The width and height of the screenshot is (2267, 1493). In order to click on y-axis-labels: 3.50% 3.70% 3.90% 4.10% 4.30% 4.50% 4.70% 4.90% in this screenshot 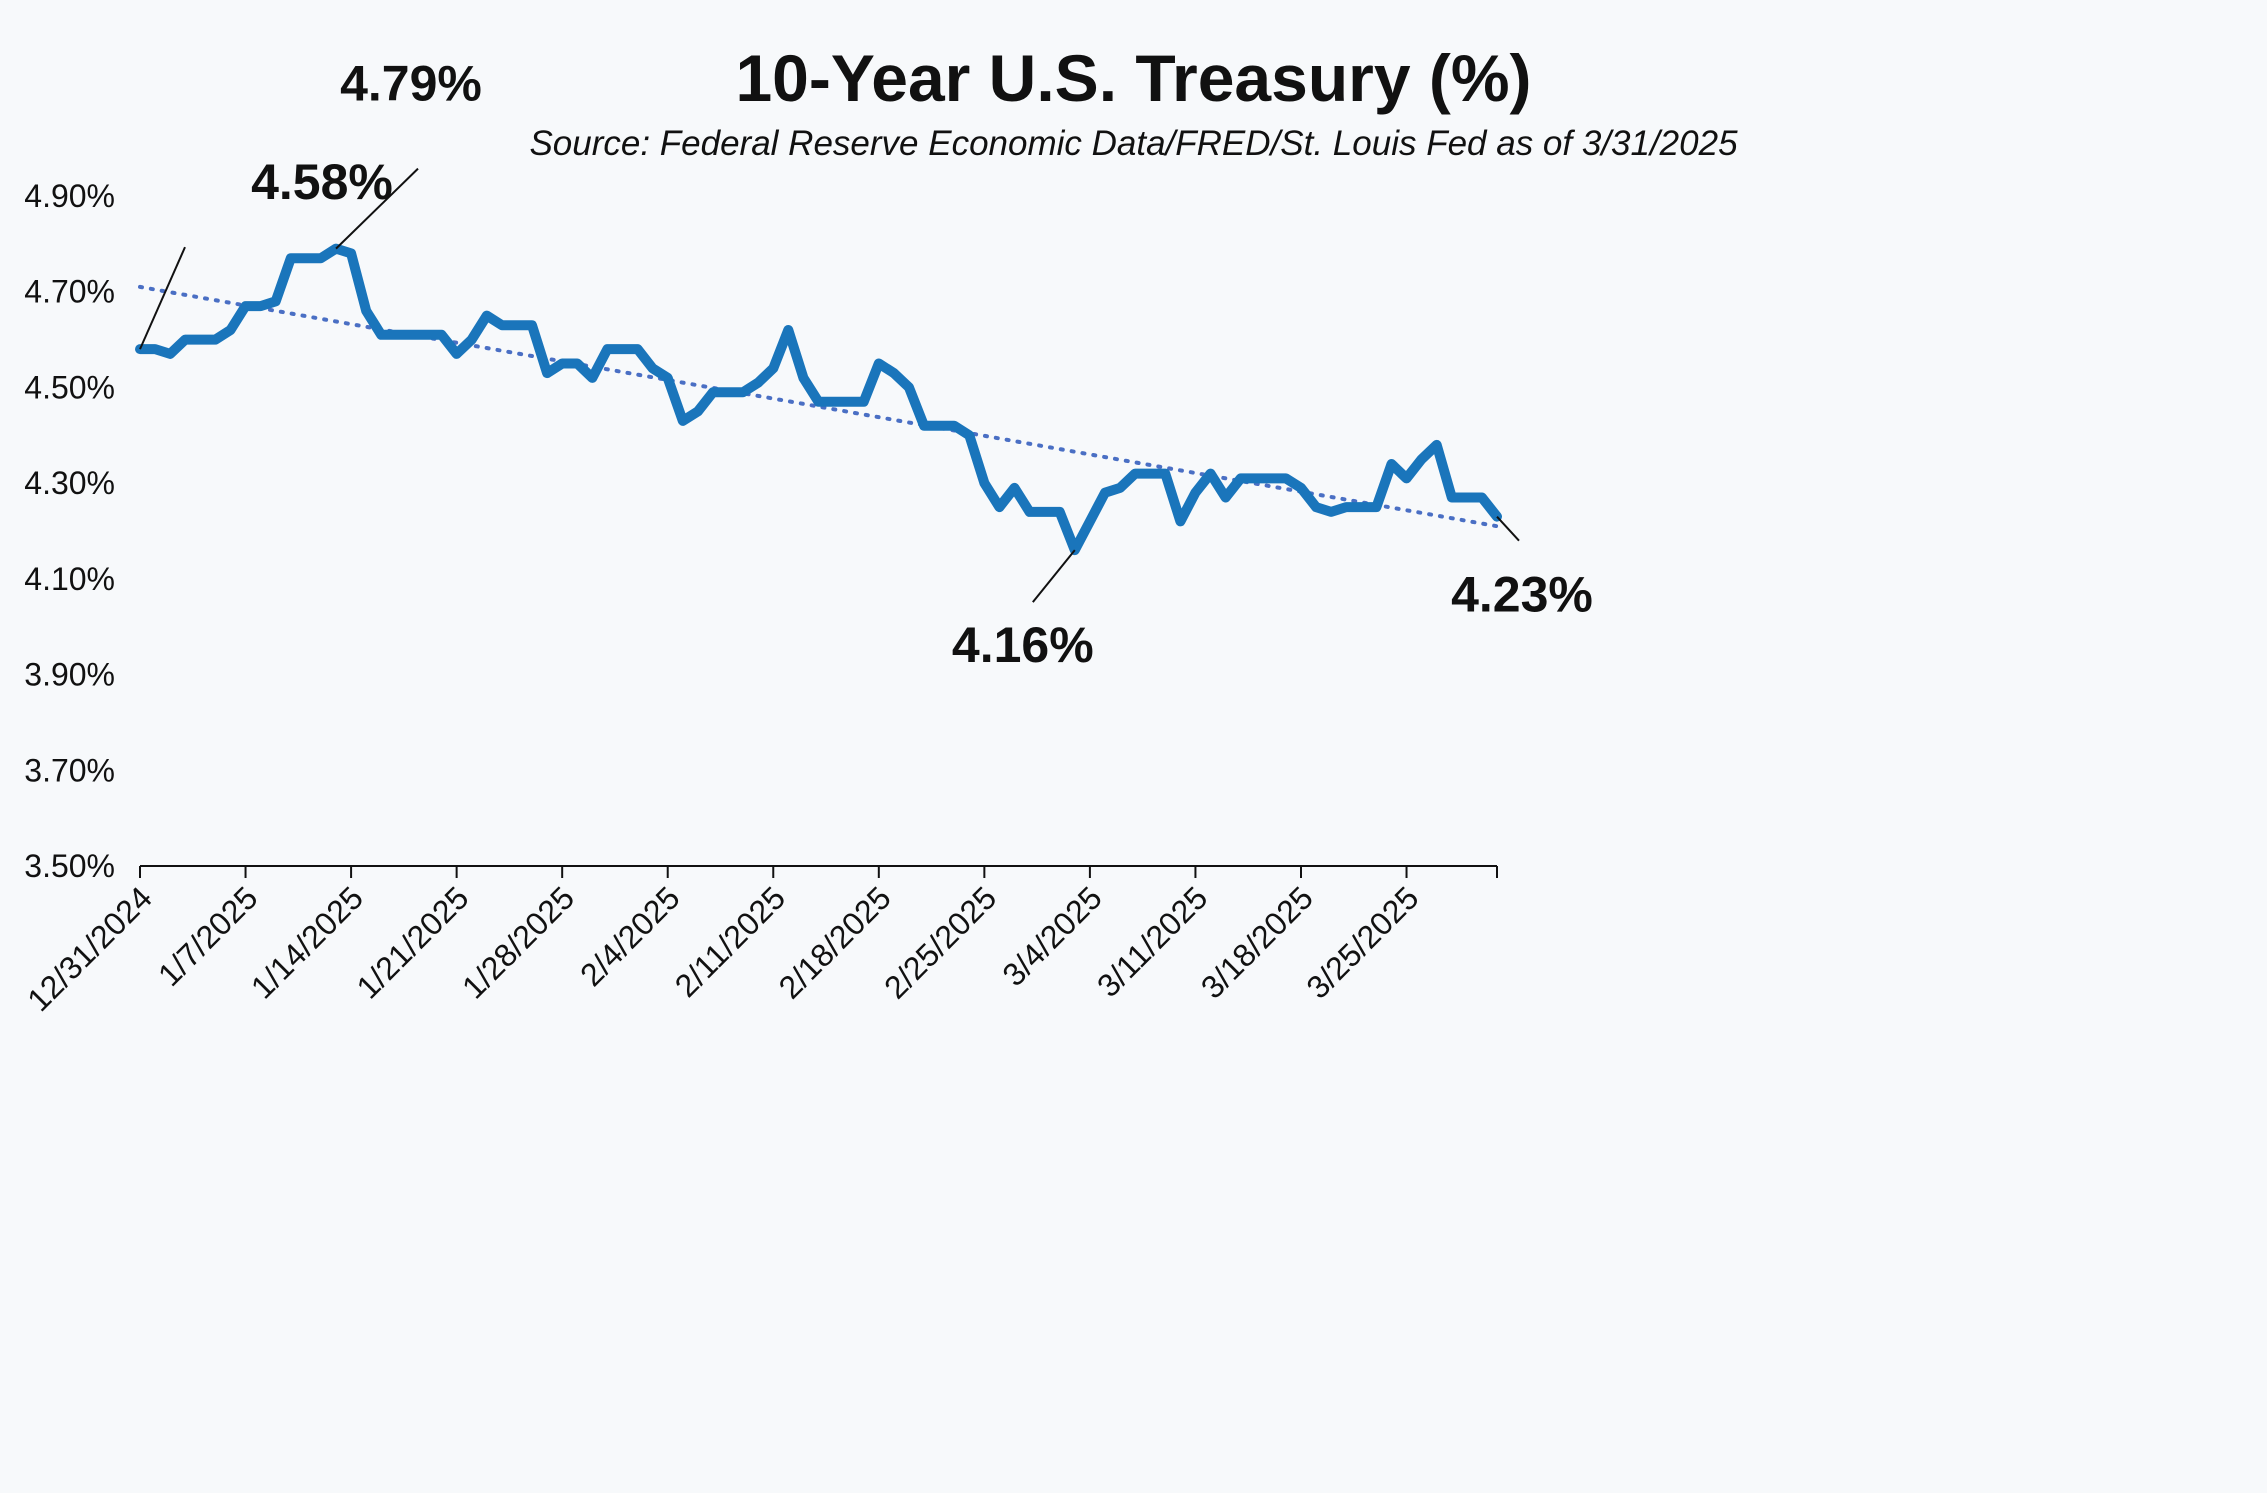, I will do `click(69, 531)`.